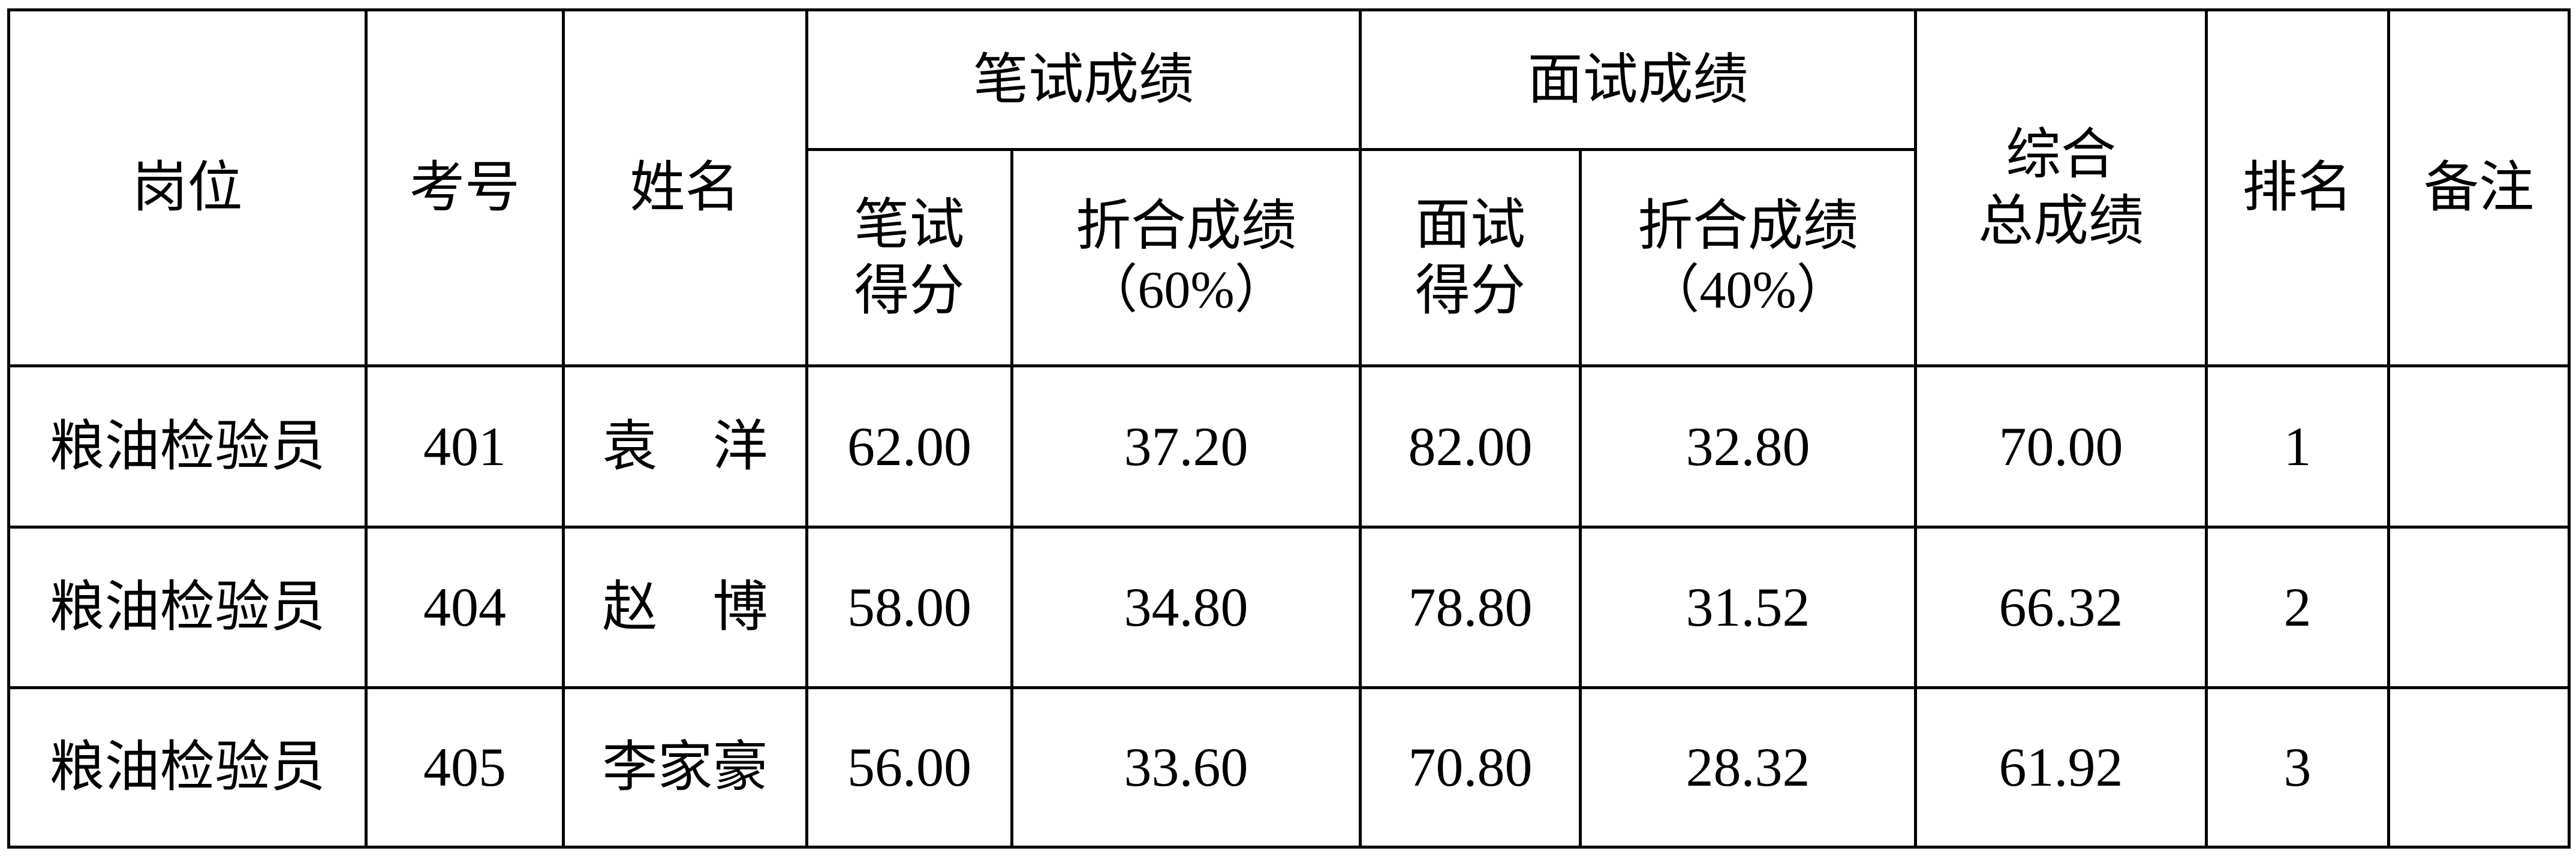 This screenshot has height=857, width=2576. Describe the element at coordinates (2061, 187) in the screenshot. I see `header-total: 综合 总成绩` at that location.